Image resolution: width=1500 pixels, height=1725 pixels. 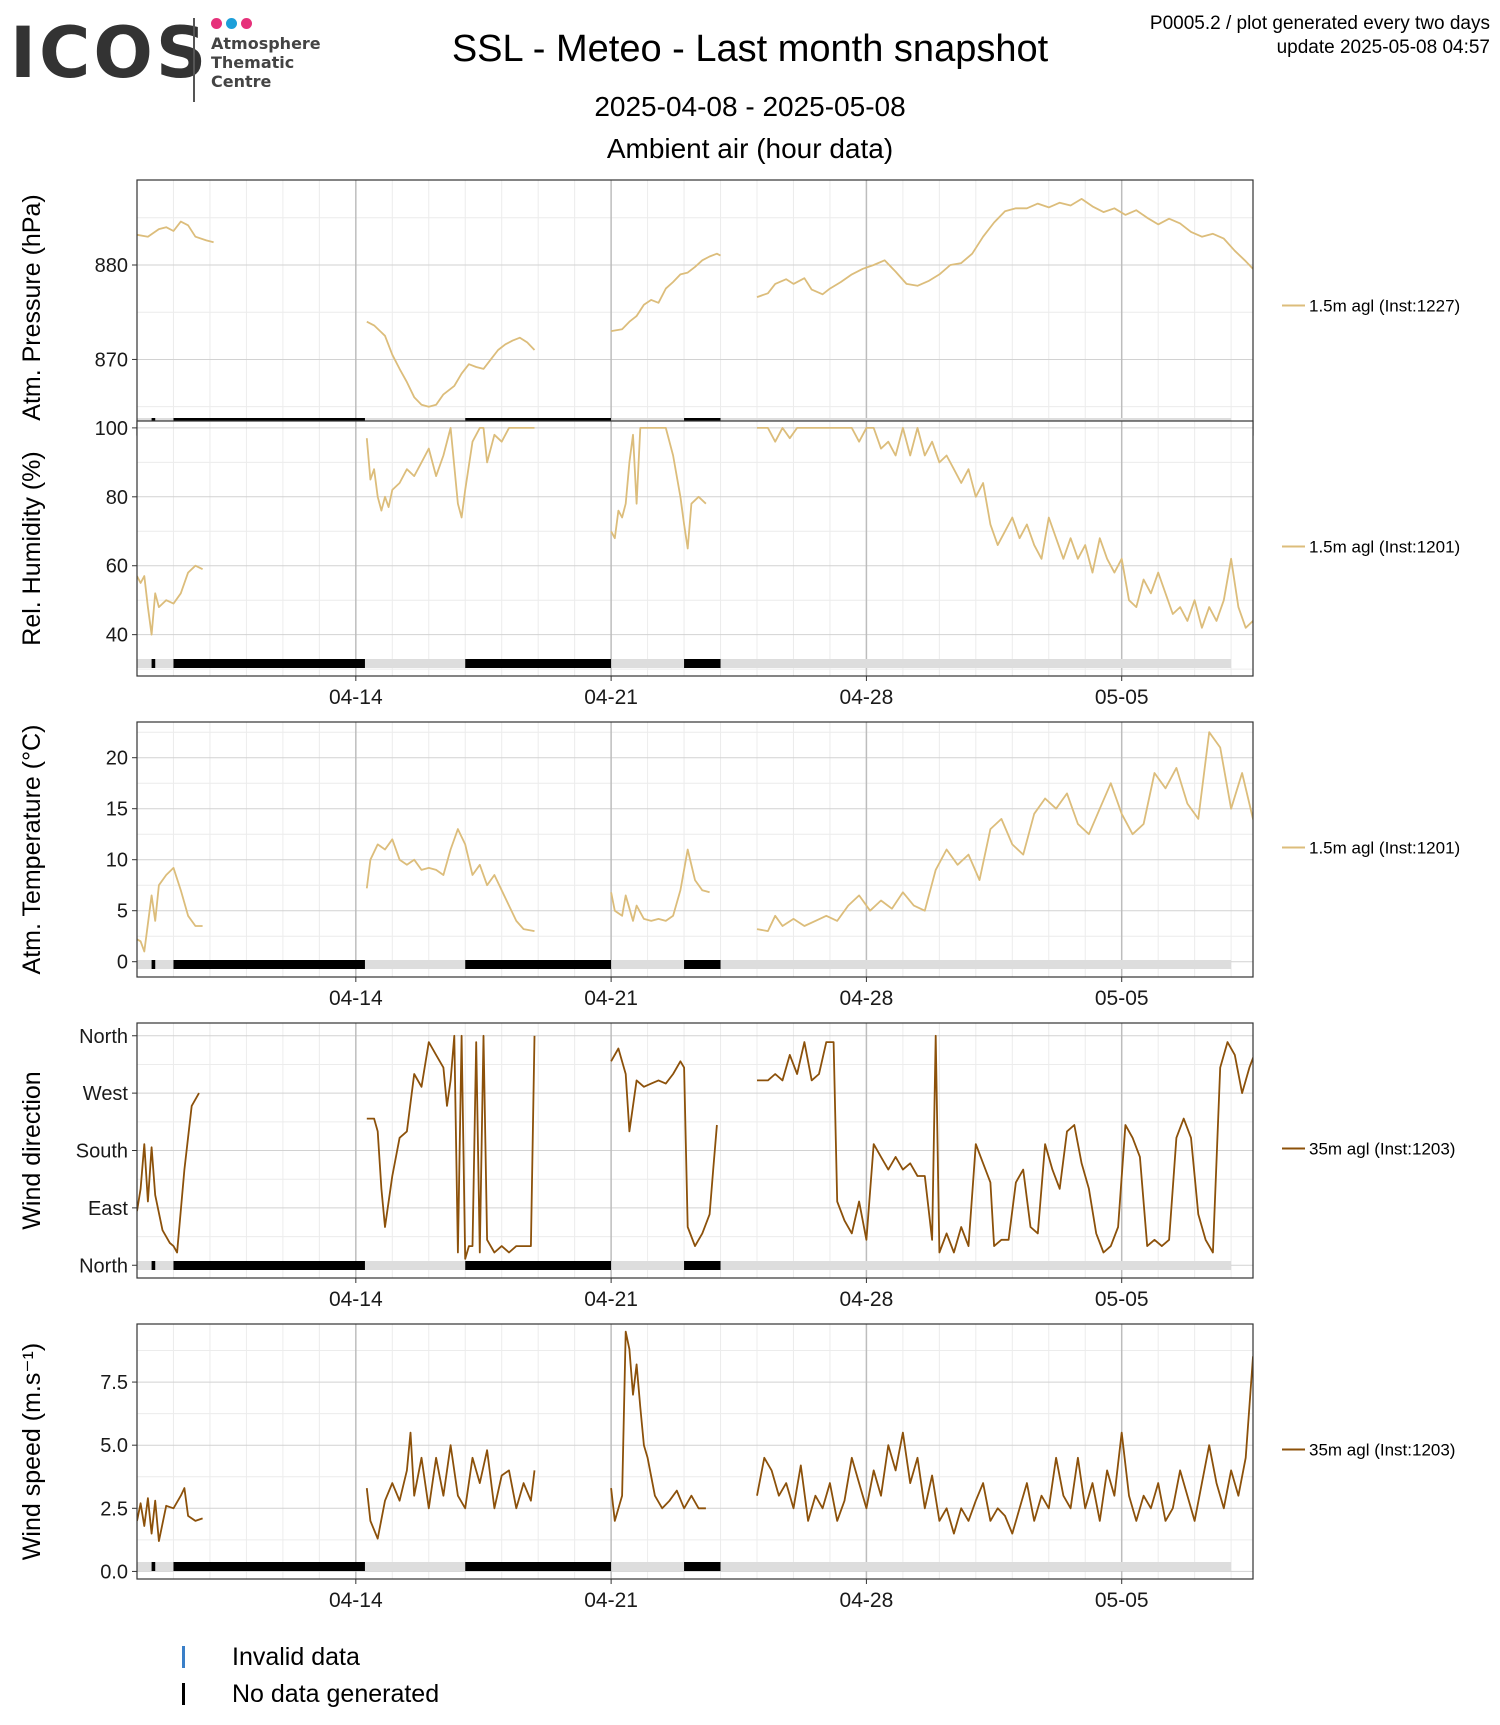 What do you see at coordinates (233, 23) in the screenshot?
I see `logo-dots-icon` at bounding box center [233, 23].